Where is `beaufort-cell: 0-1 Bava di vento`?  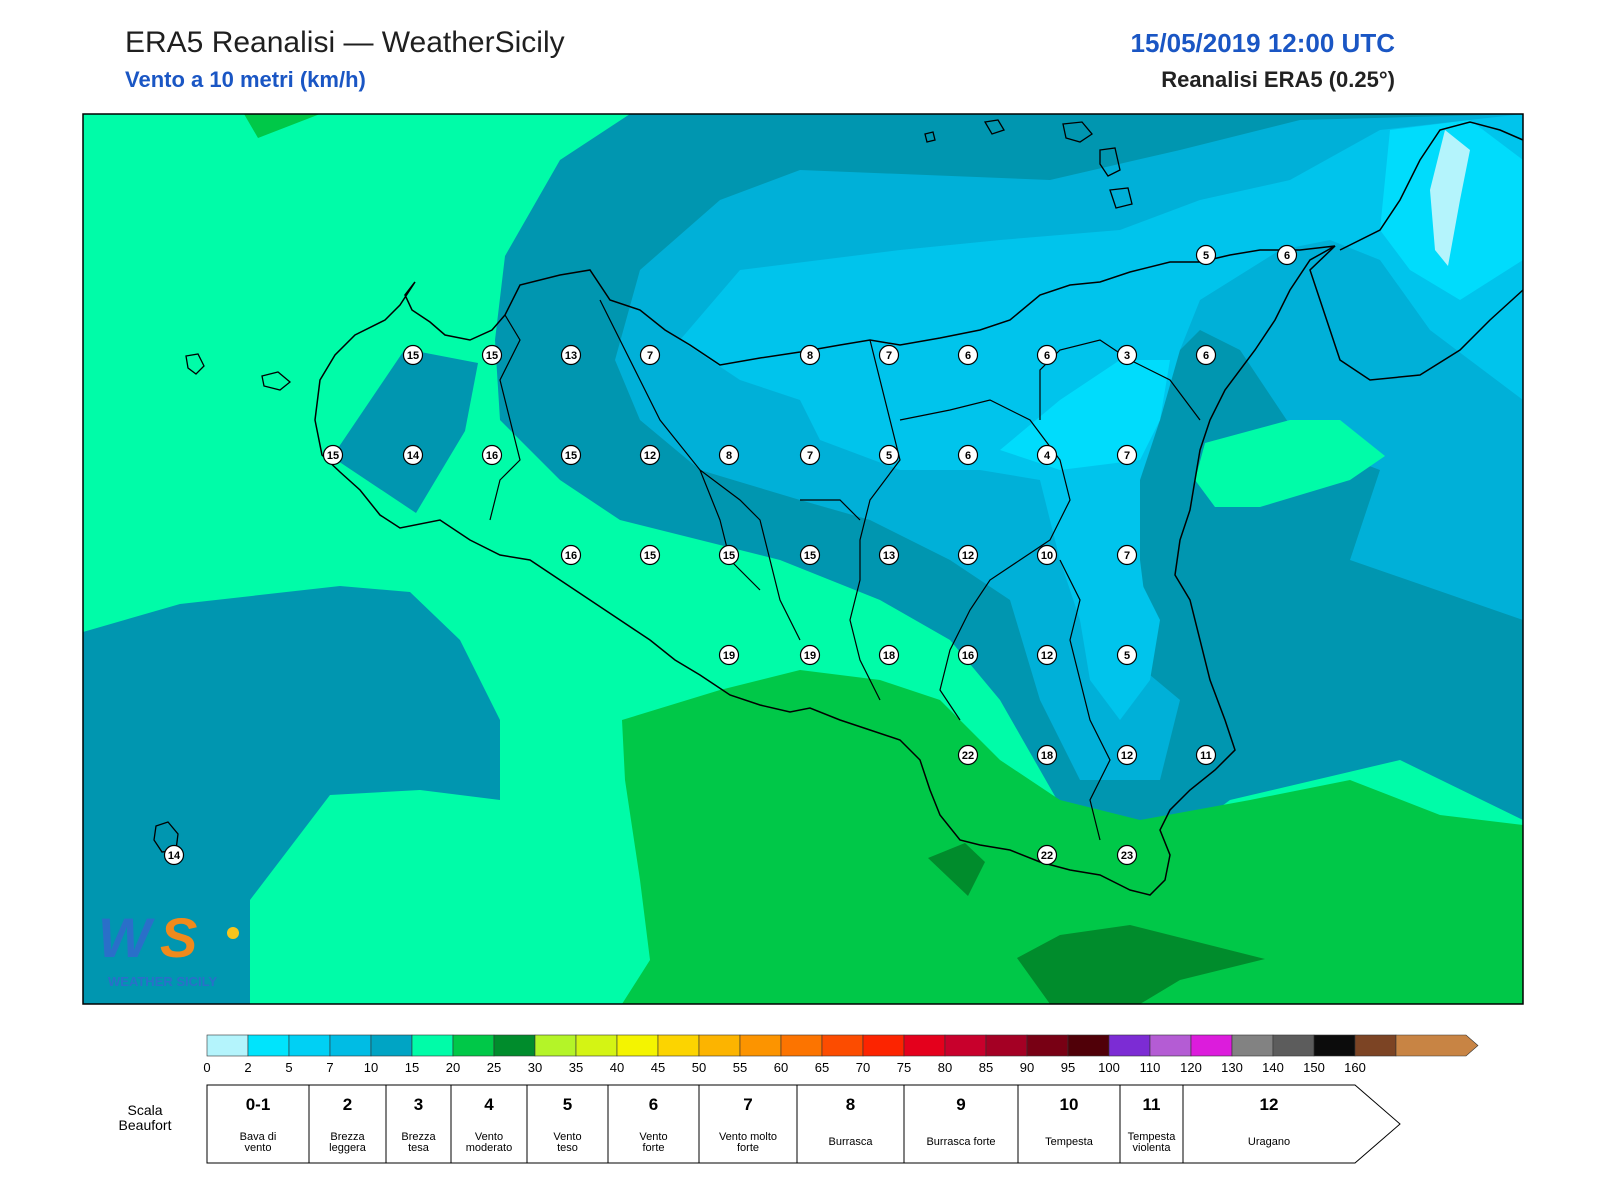
beaufort-cell: 0-1 Bava di vento is located at coordinates (258, 1124).